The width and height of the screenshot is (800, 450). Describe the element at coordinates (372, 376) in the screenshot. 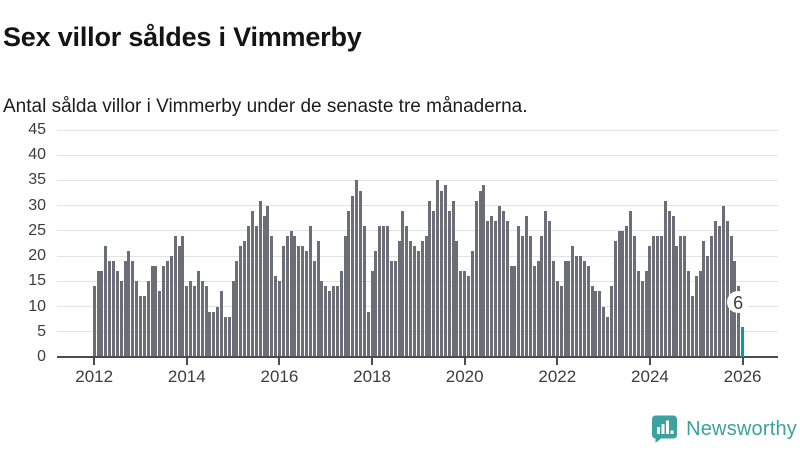

I see `x-tick-label: 2018` at that location.